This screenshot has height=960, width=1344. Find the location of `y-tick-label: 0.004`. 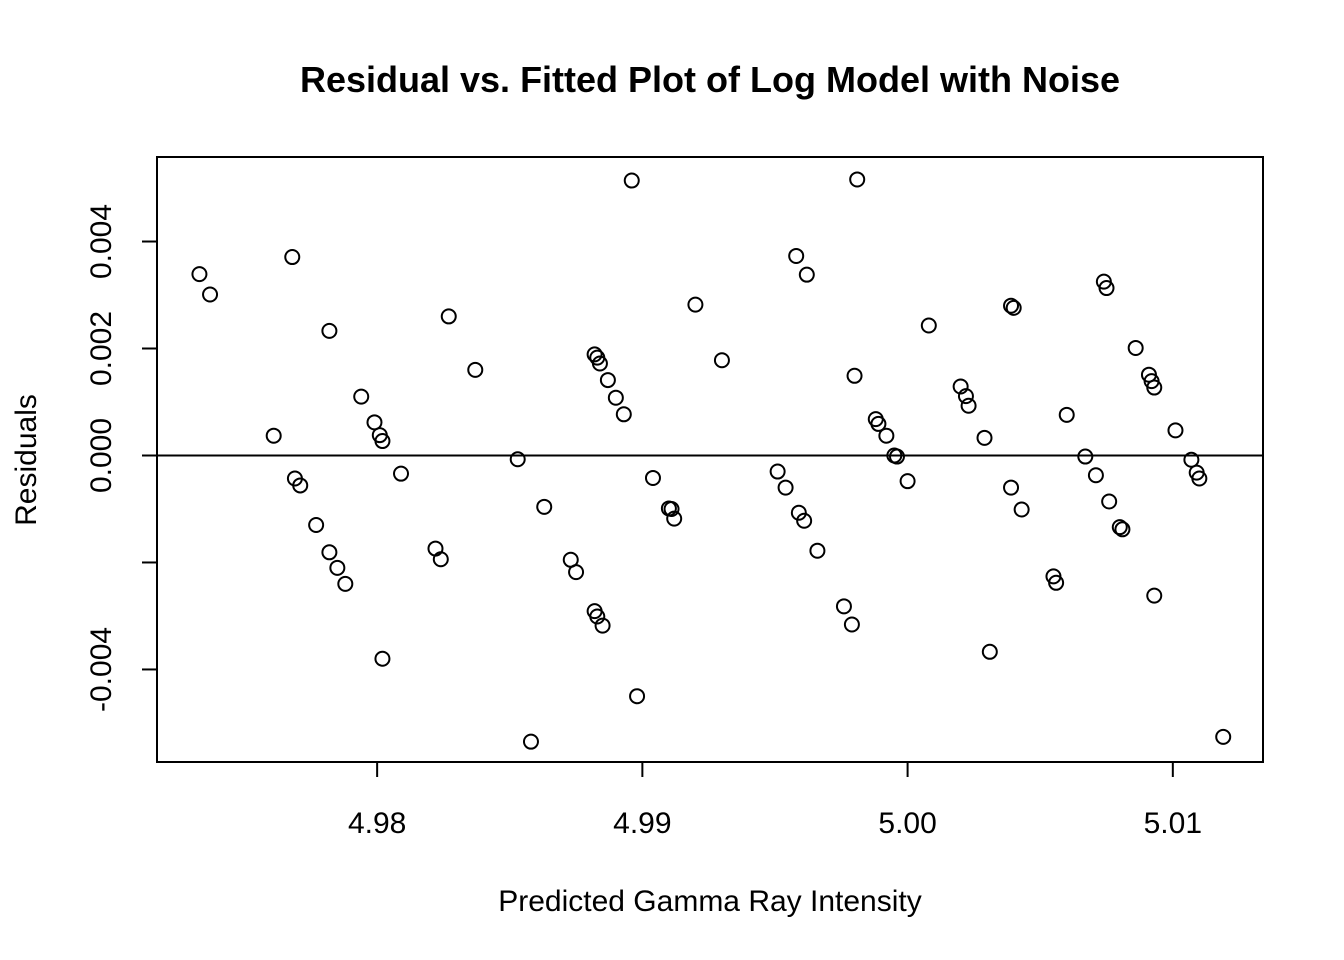

y-tick-label: 0.004 is located at coordinates (101, 241).